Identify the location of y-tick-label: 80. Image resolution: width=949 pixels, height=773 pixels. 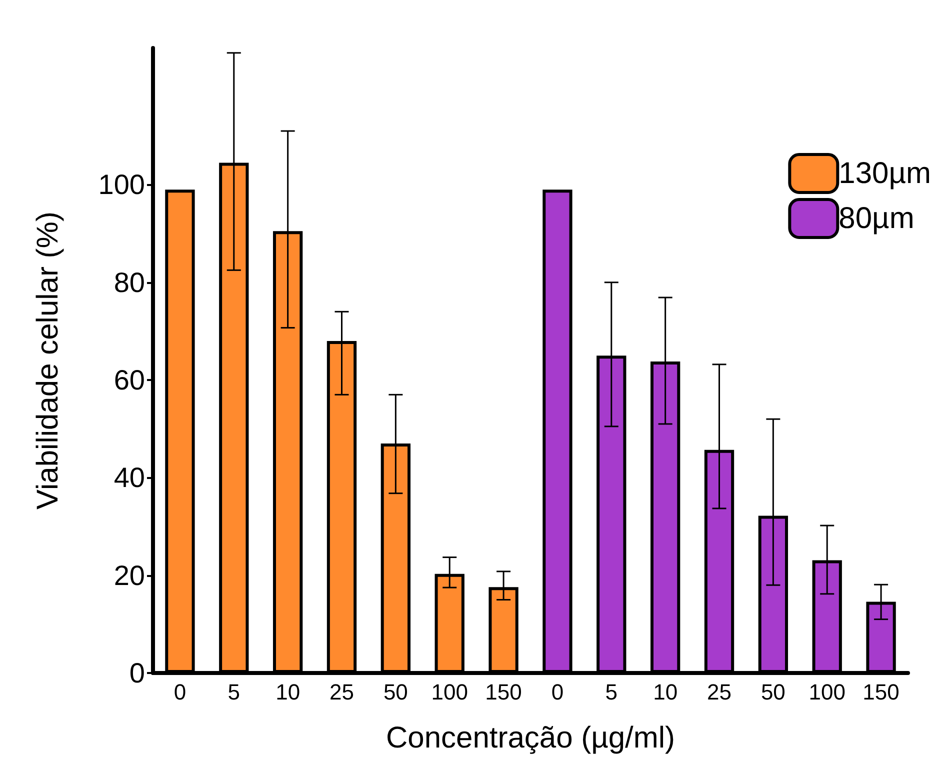
(129, 282).